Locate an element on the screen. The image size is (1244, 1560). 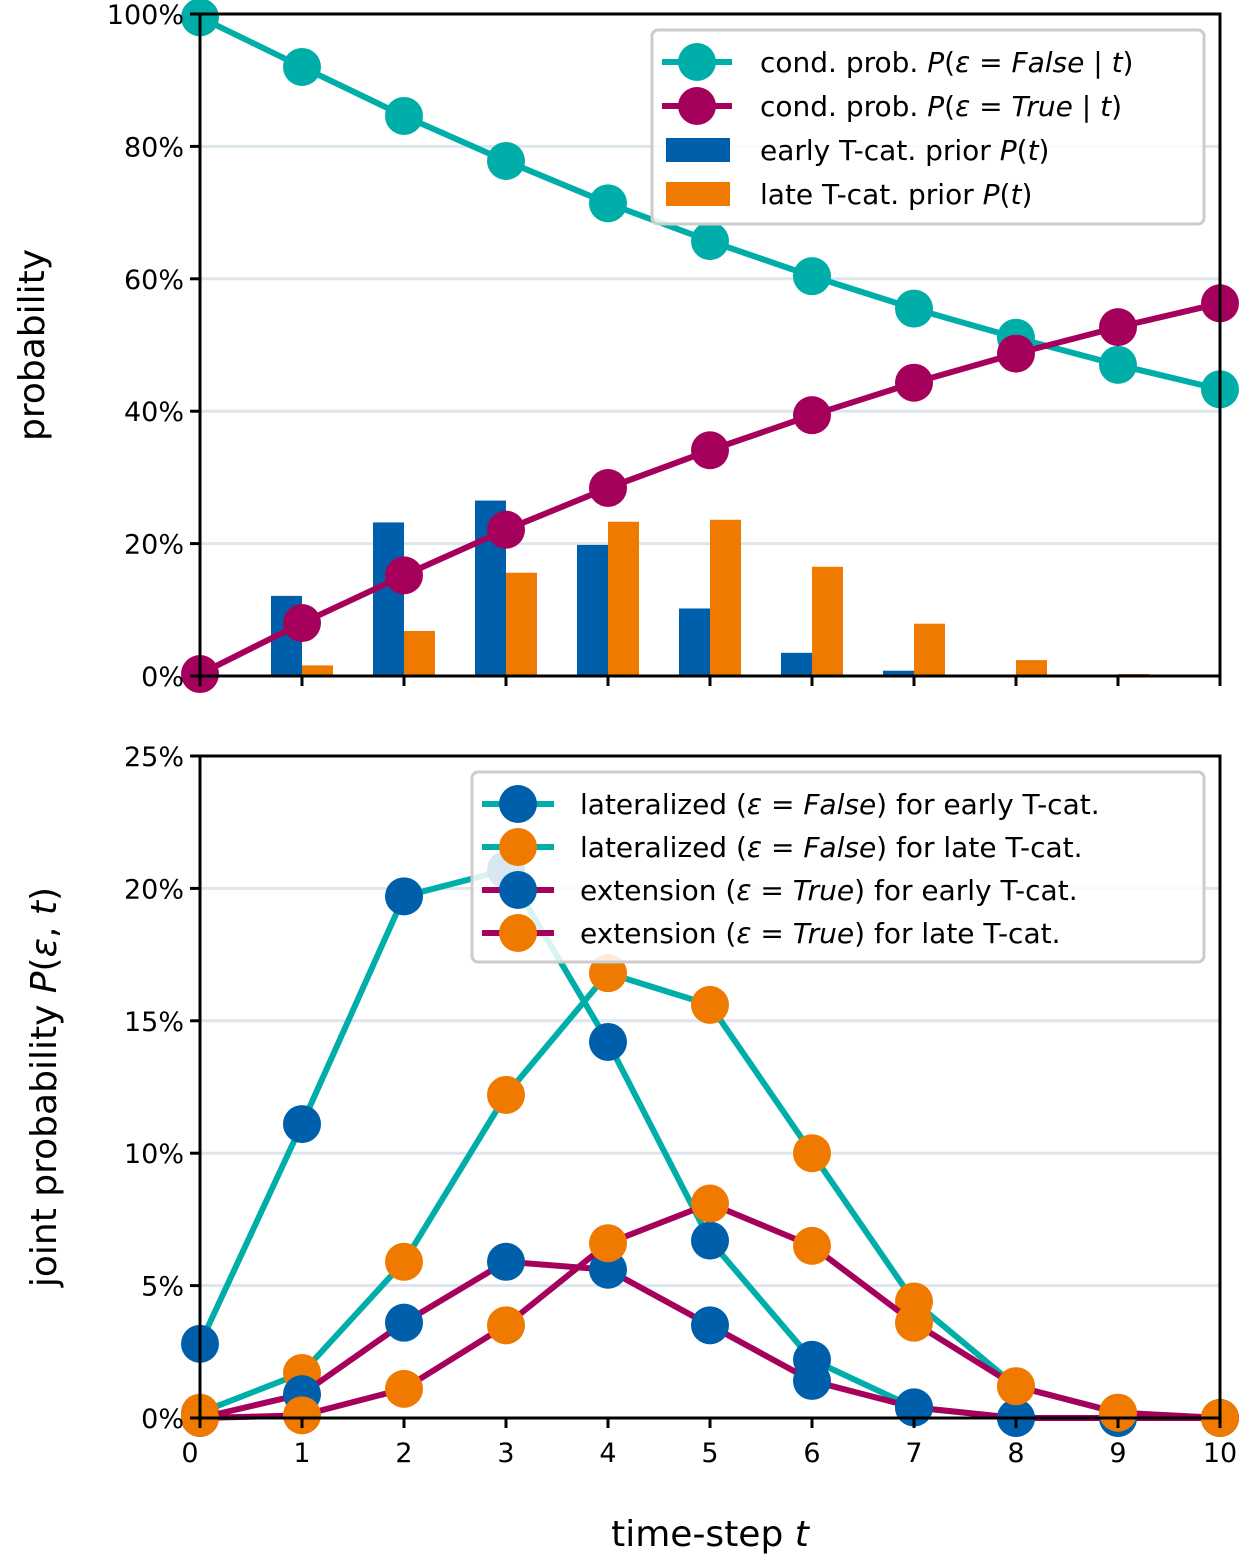
legend-label: cond. prob. P(ε = True | t) is located at coordinates (941, 106).